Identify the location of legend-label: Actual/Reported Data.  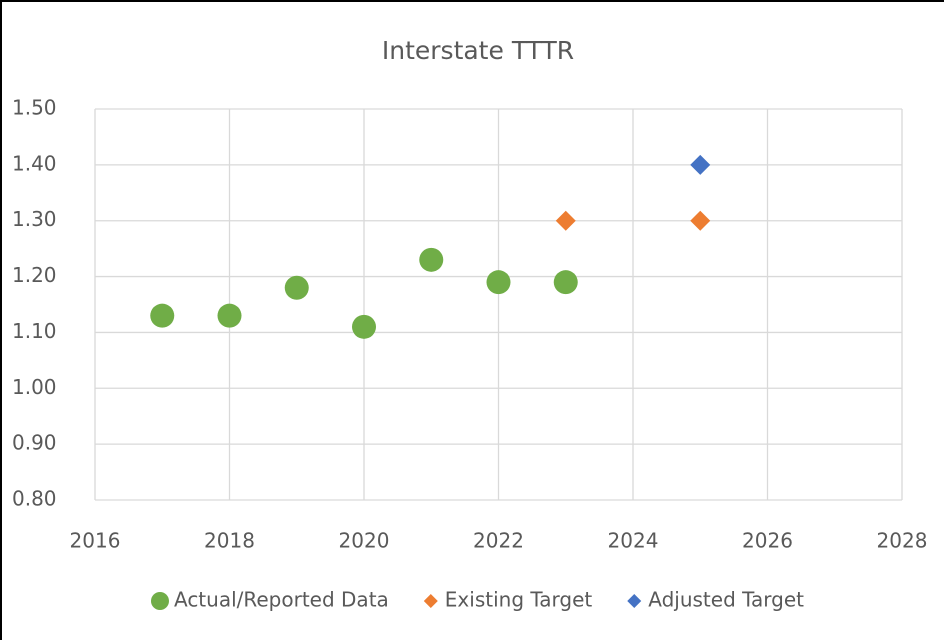
(281, 600).